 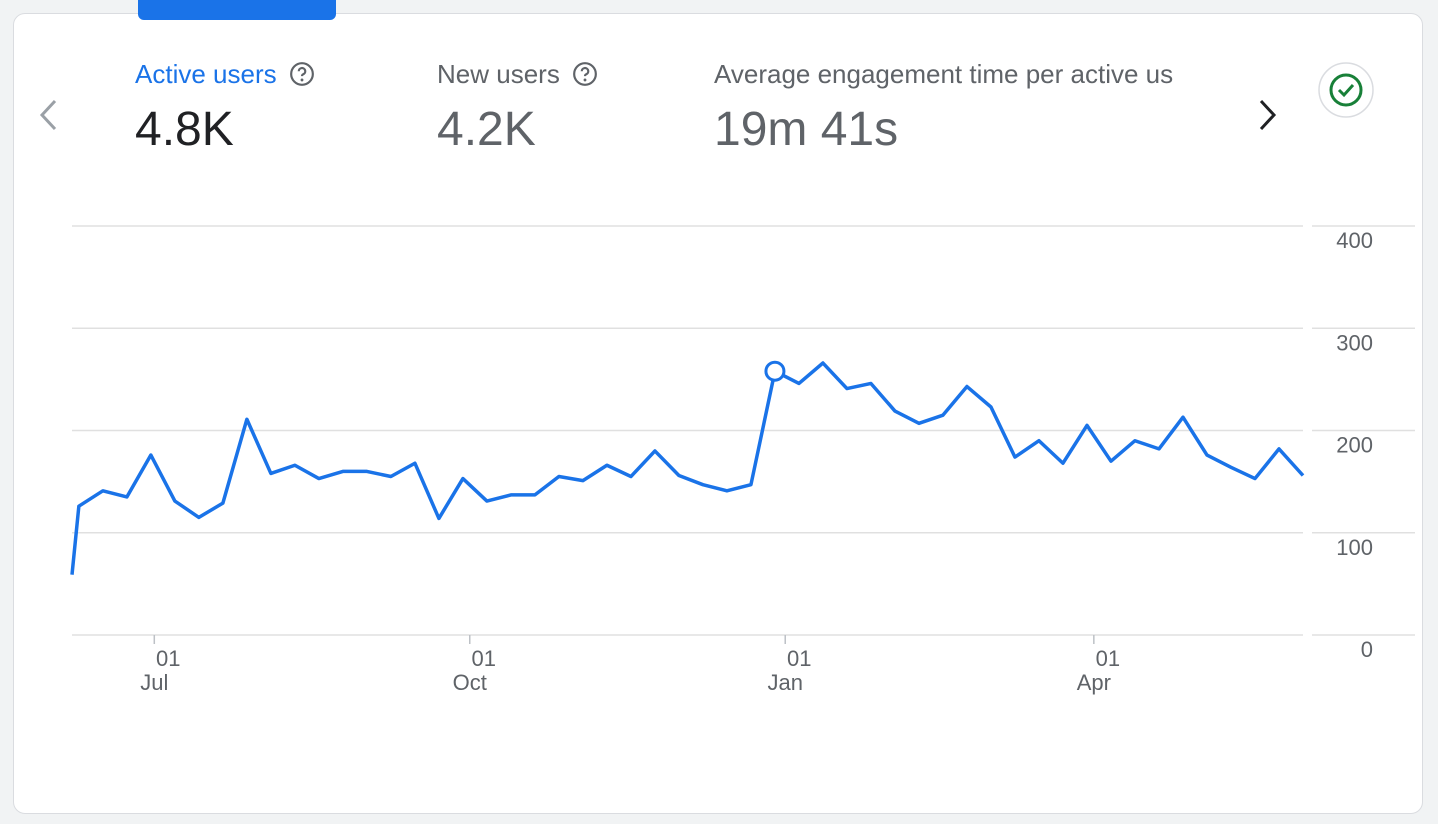 I want to click on metric-label: Active users, so click(x=206, y=73).